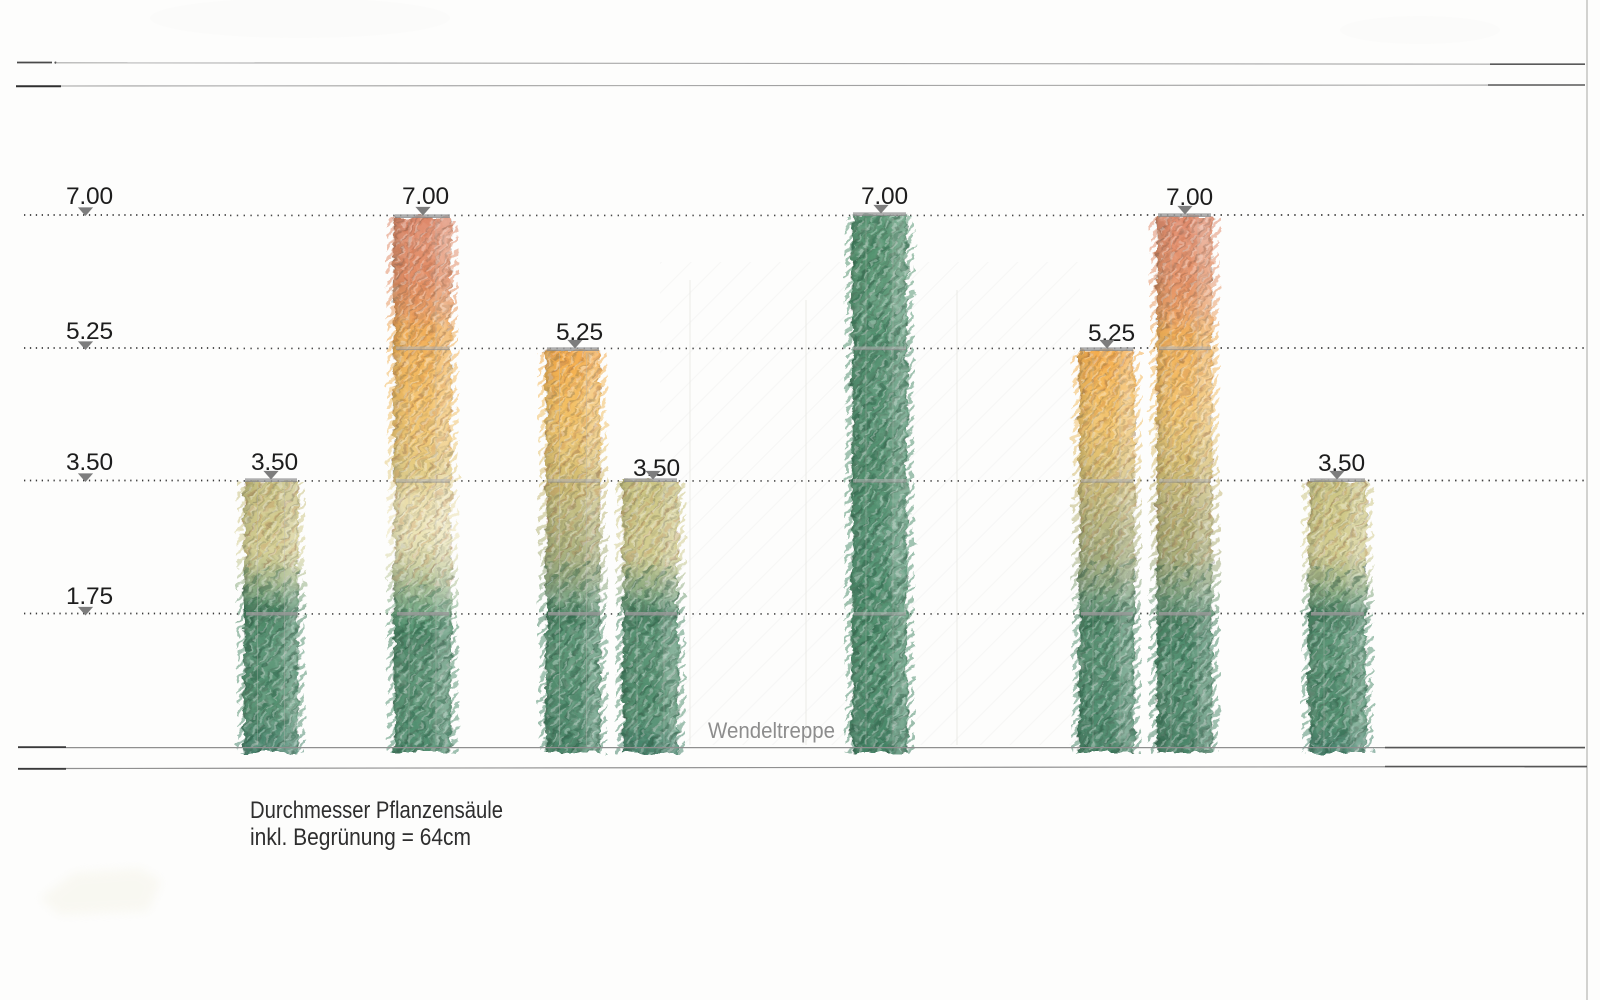 The height and width of the screenshot is (1000, 1600). What do you see at coordinates (360, 837) in the screenshot?
I see `svg-text: inkl. Begrünung = 64cm` at bounding box center [360, 837].